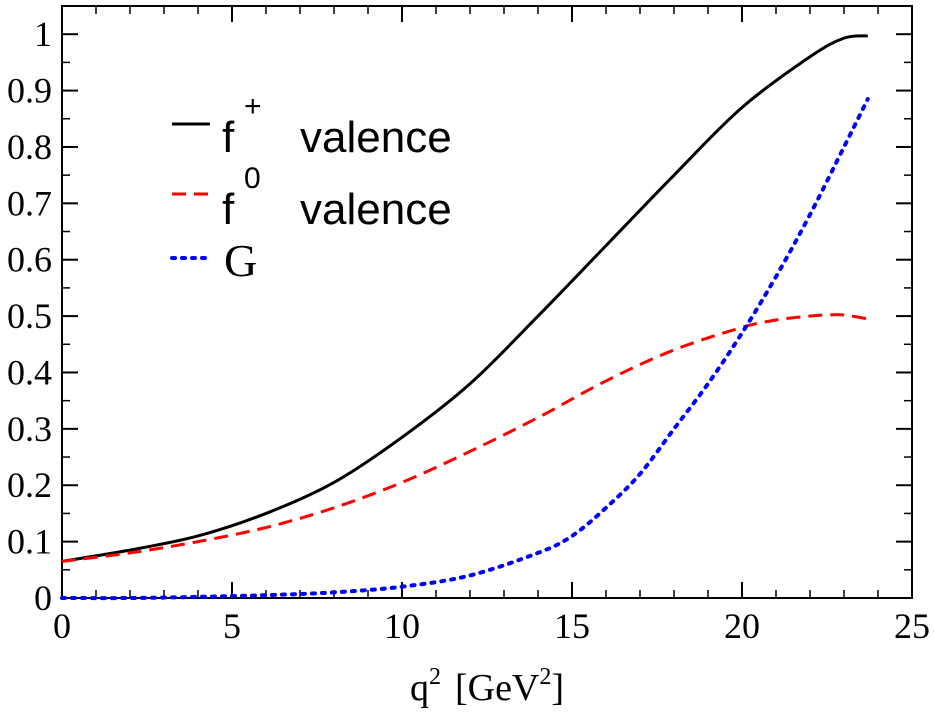  I want to click on legend-label-f-plus-base: f, so click(228, 137).